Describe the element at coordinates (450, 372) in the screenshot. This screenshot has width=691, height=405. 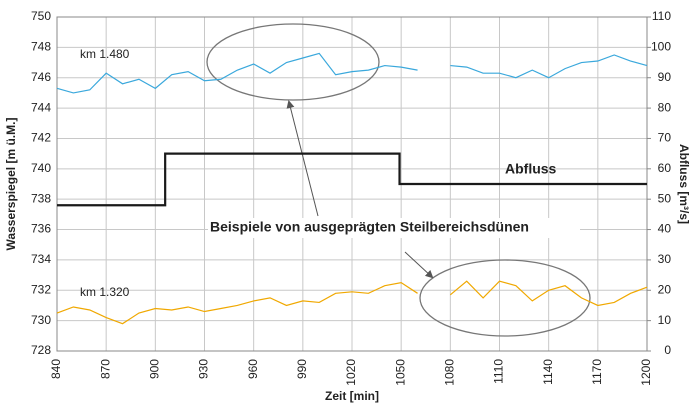
I see `x-tick-label: 1080` at that location.